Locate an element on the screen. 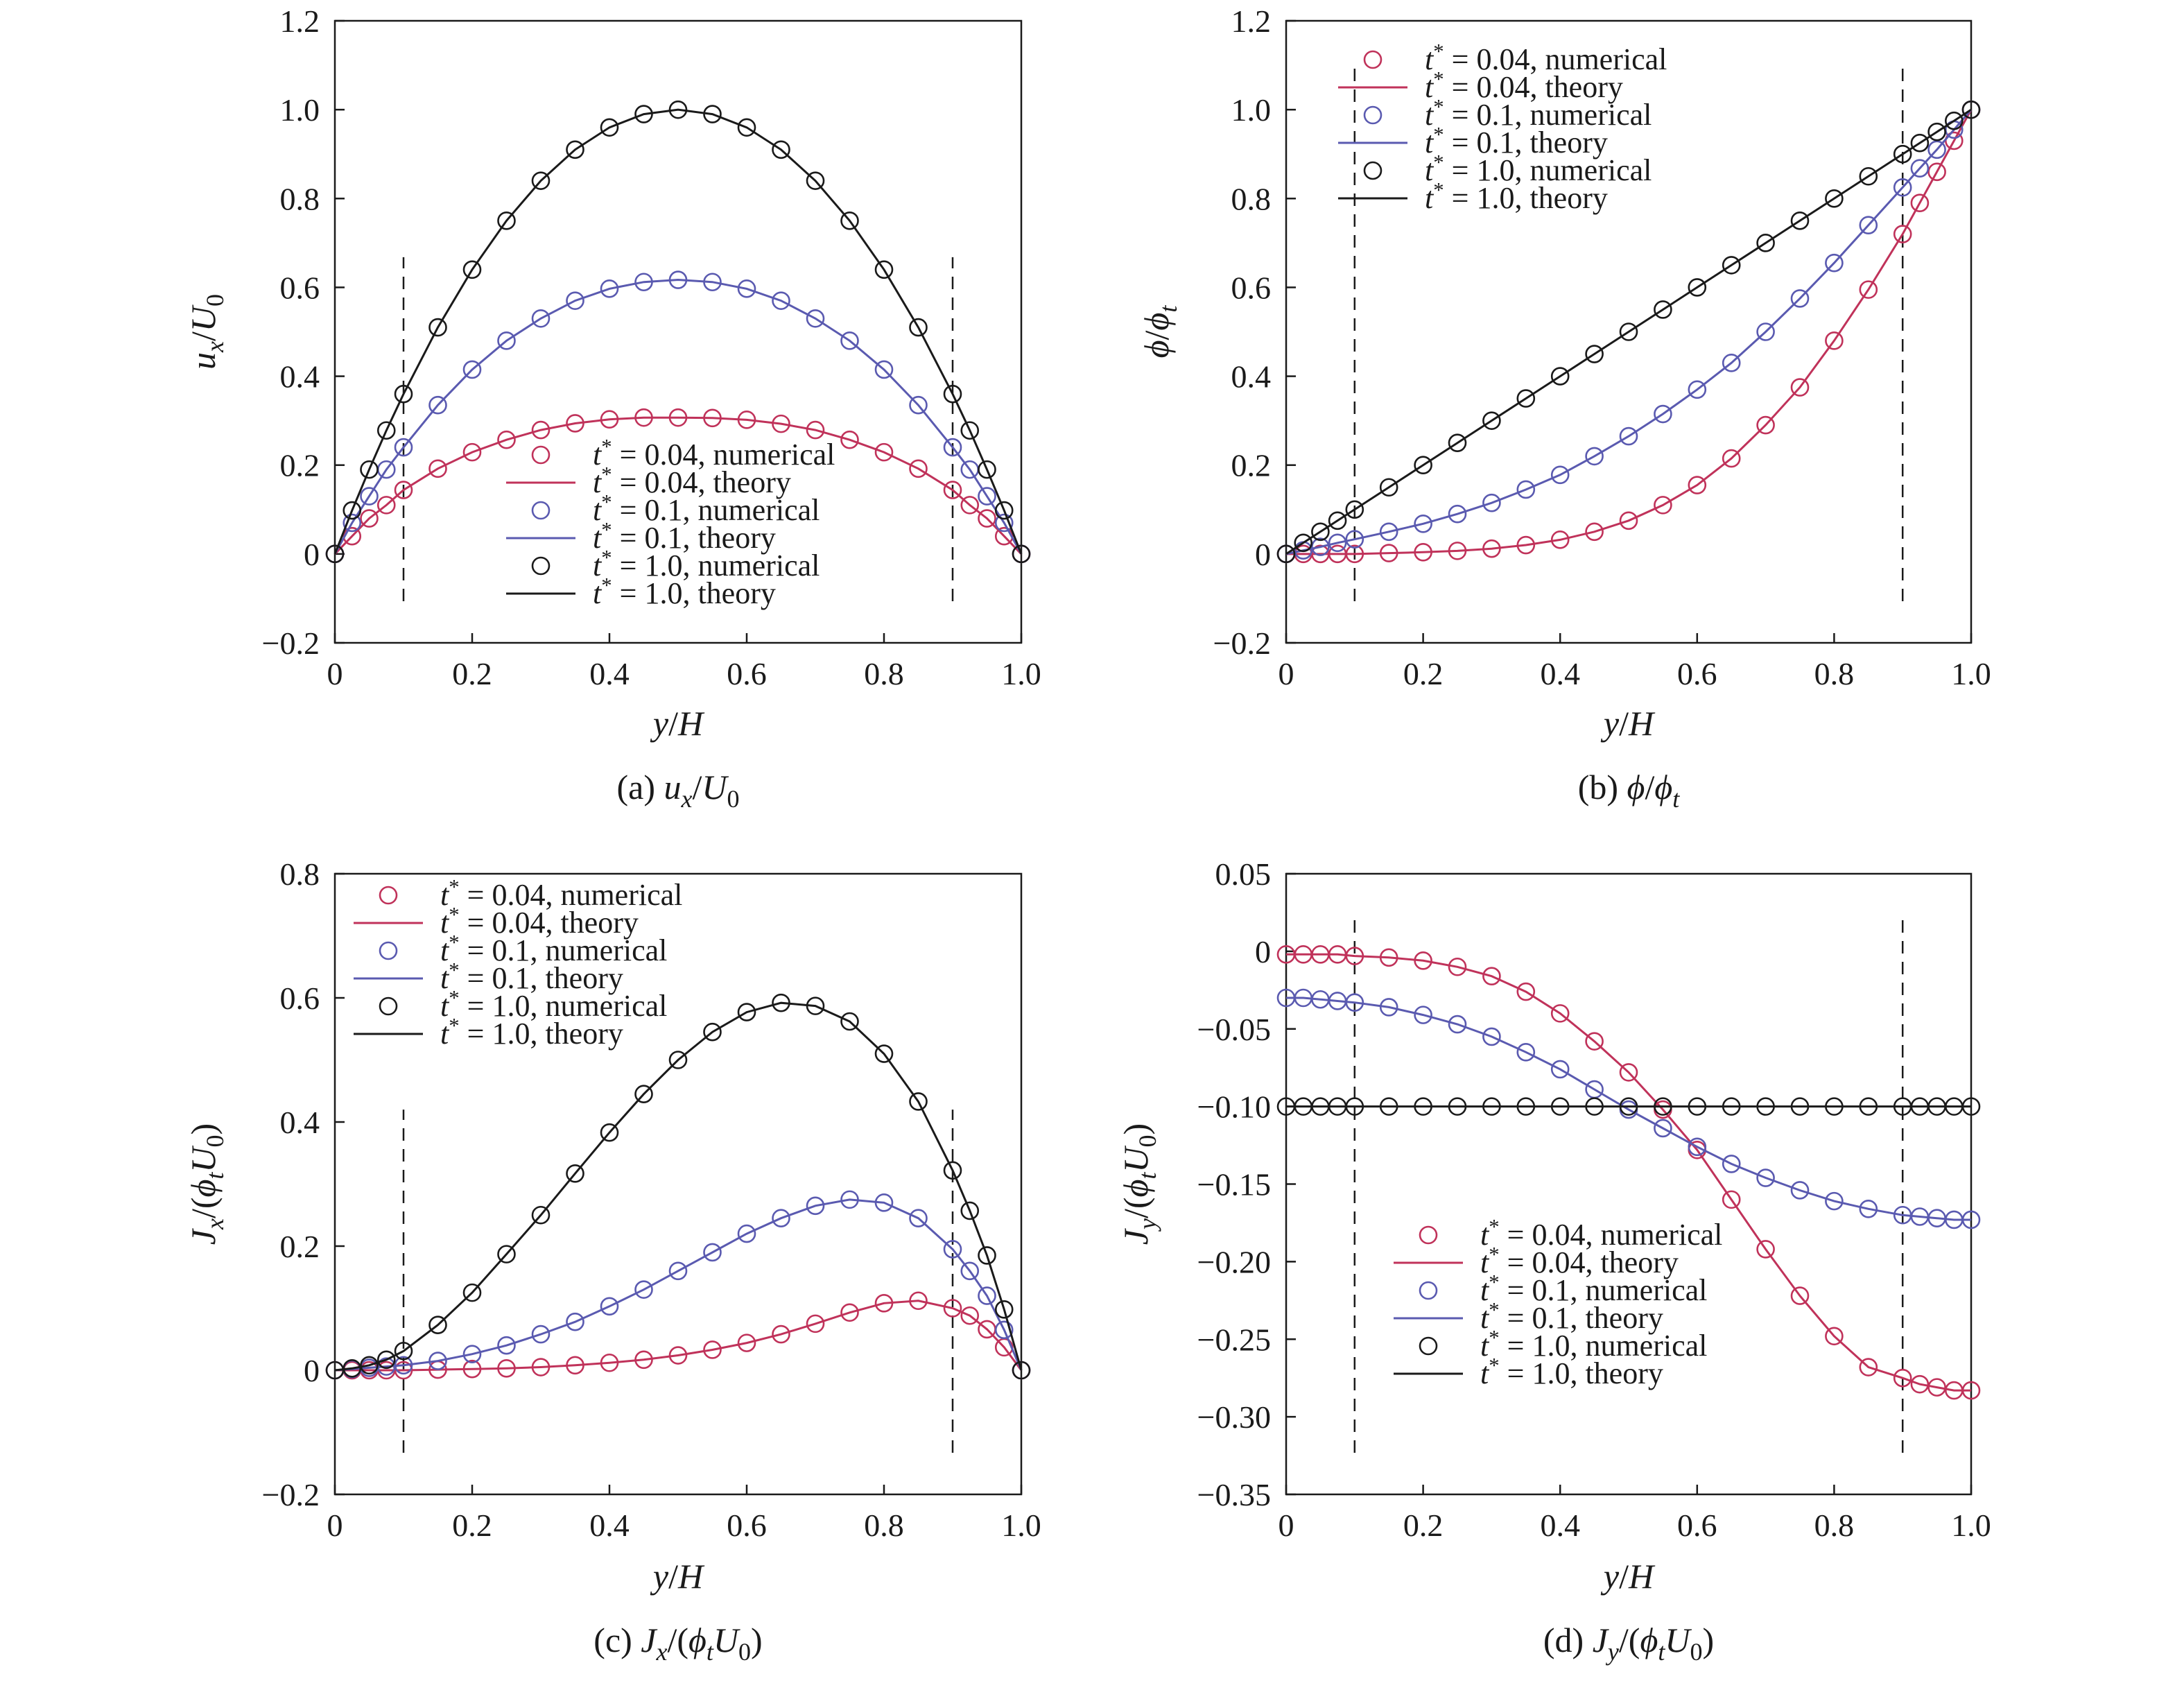 The height and width of the screenshot is (1683, 2184). legend-label-part: = 0.1, numerical is located at coordinates (716, 510).